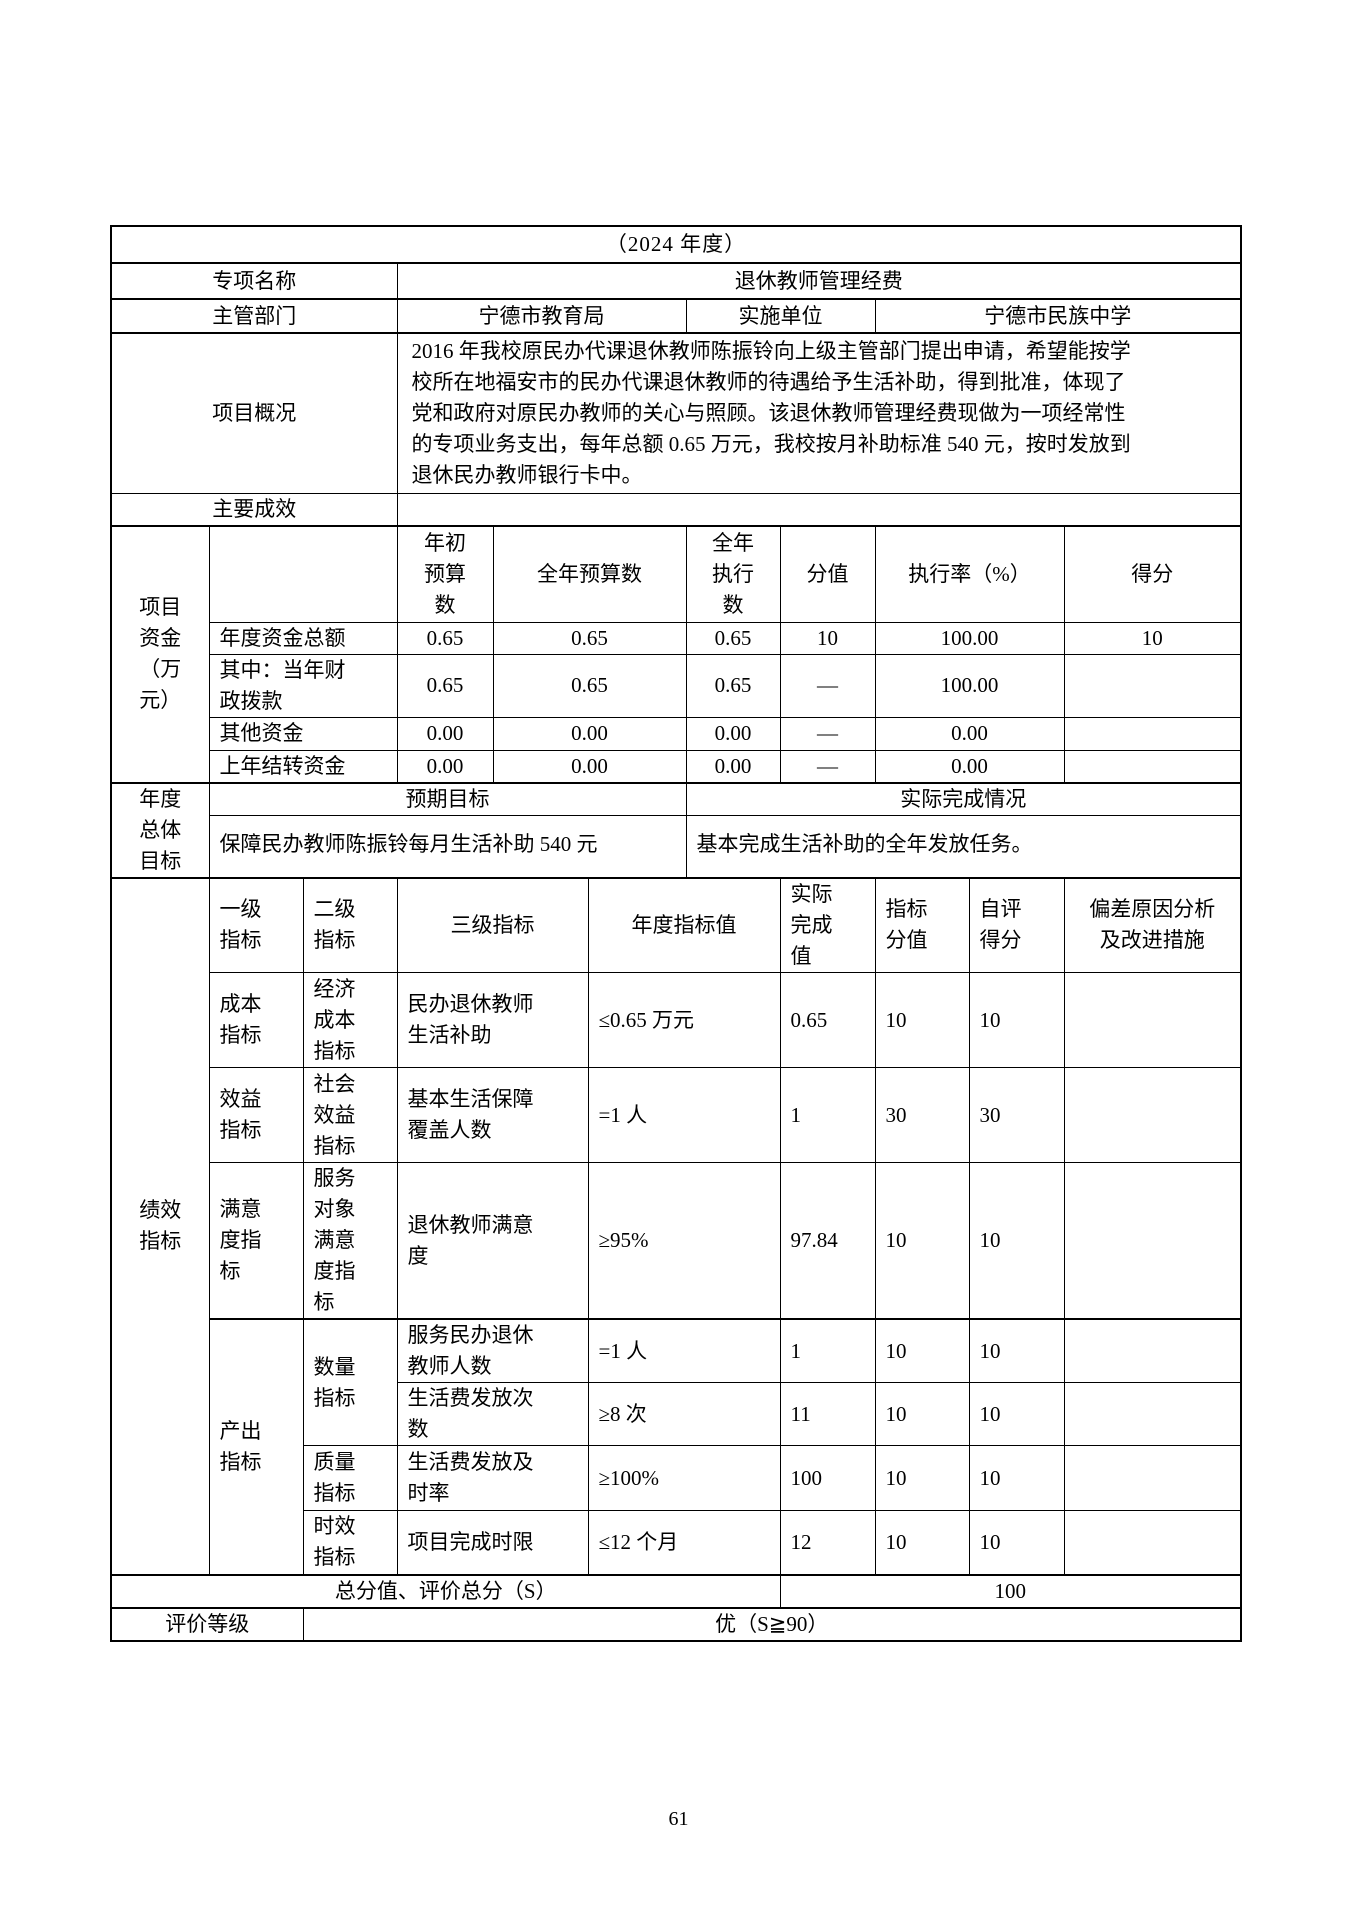  I want to click on achievements-text, so click(819, 510).